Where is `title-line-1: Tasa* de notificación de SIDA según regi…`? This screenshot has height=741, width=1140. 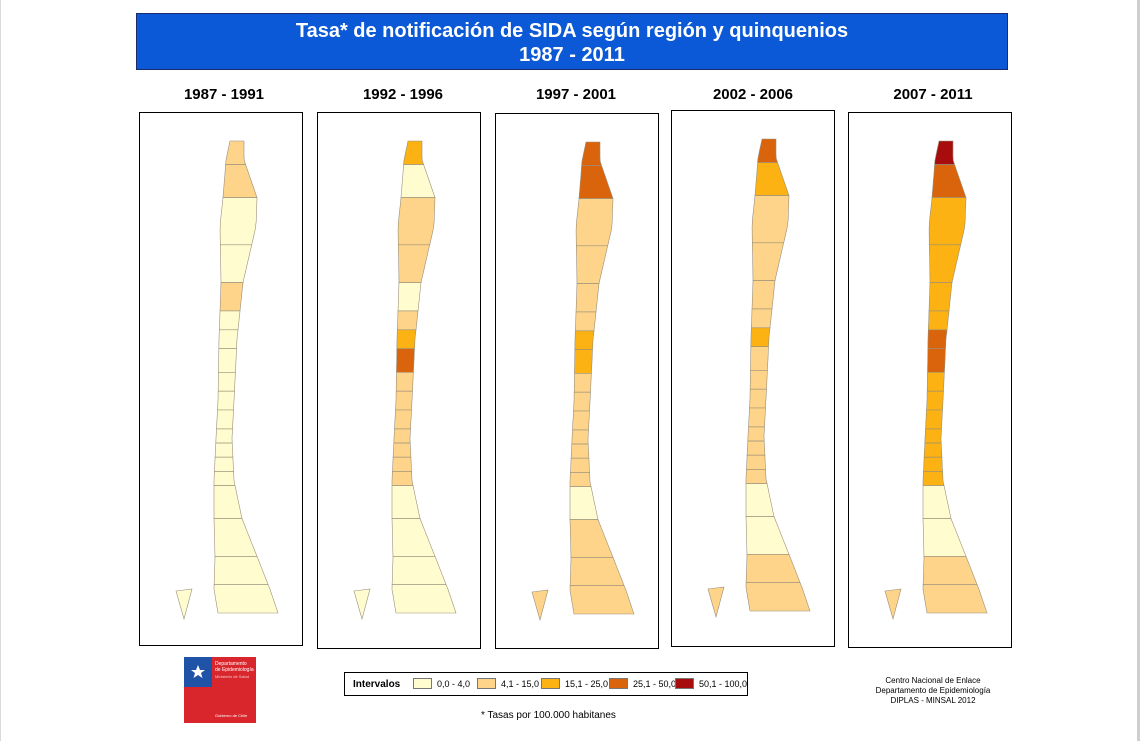 title-line-1: Tasa* de notificación de SIDA según regi… is located at coordinates (572, 31).